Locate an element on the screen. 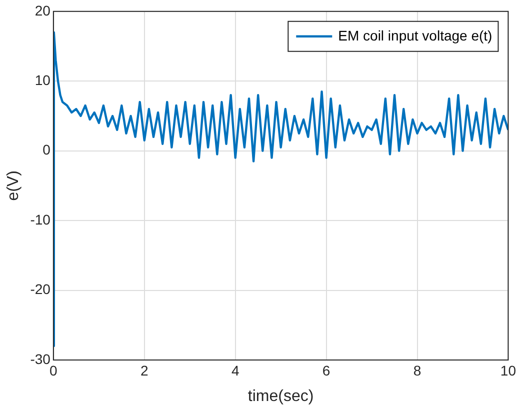 This screenshot has width=519, height=410. x-tick-label: 4 is located at coordinates (235, 370).